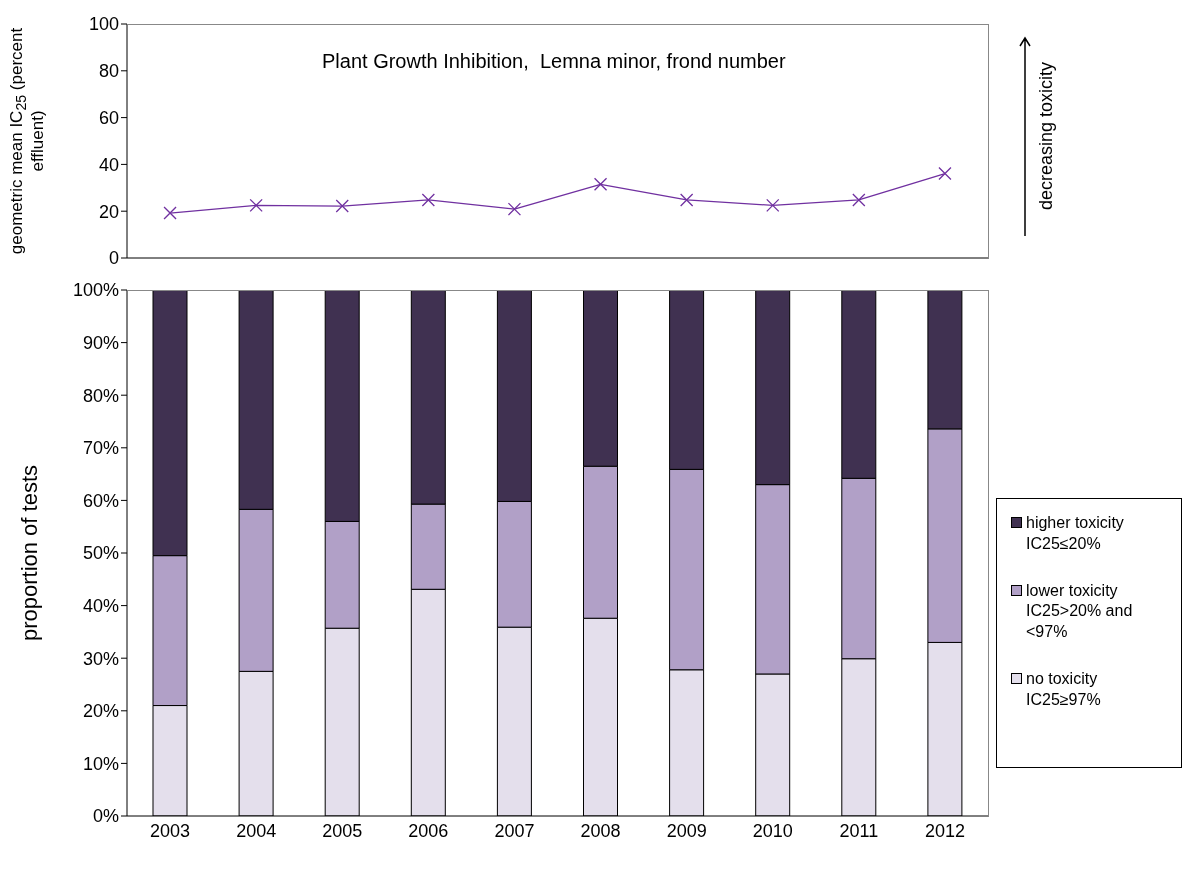  I want to click on y-tick-label: 60%, so click(100, 500).